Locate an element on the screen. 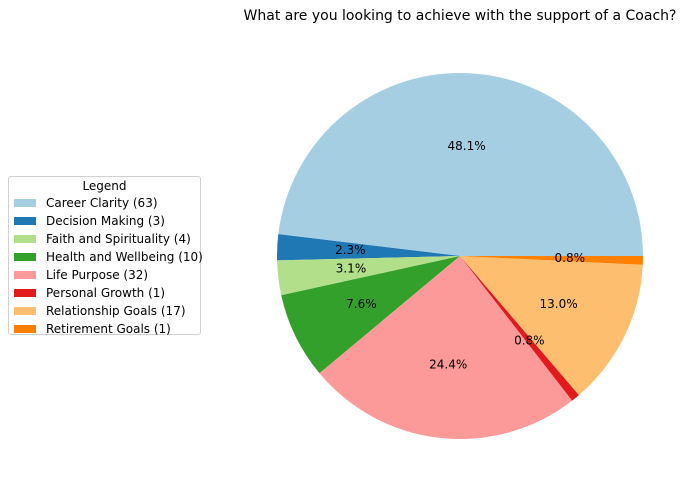  legend-title: Legend is located at coordinates (104, 186).